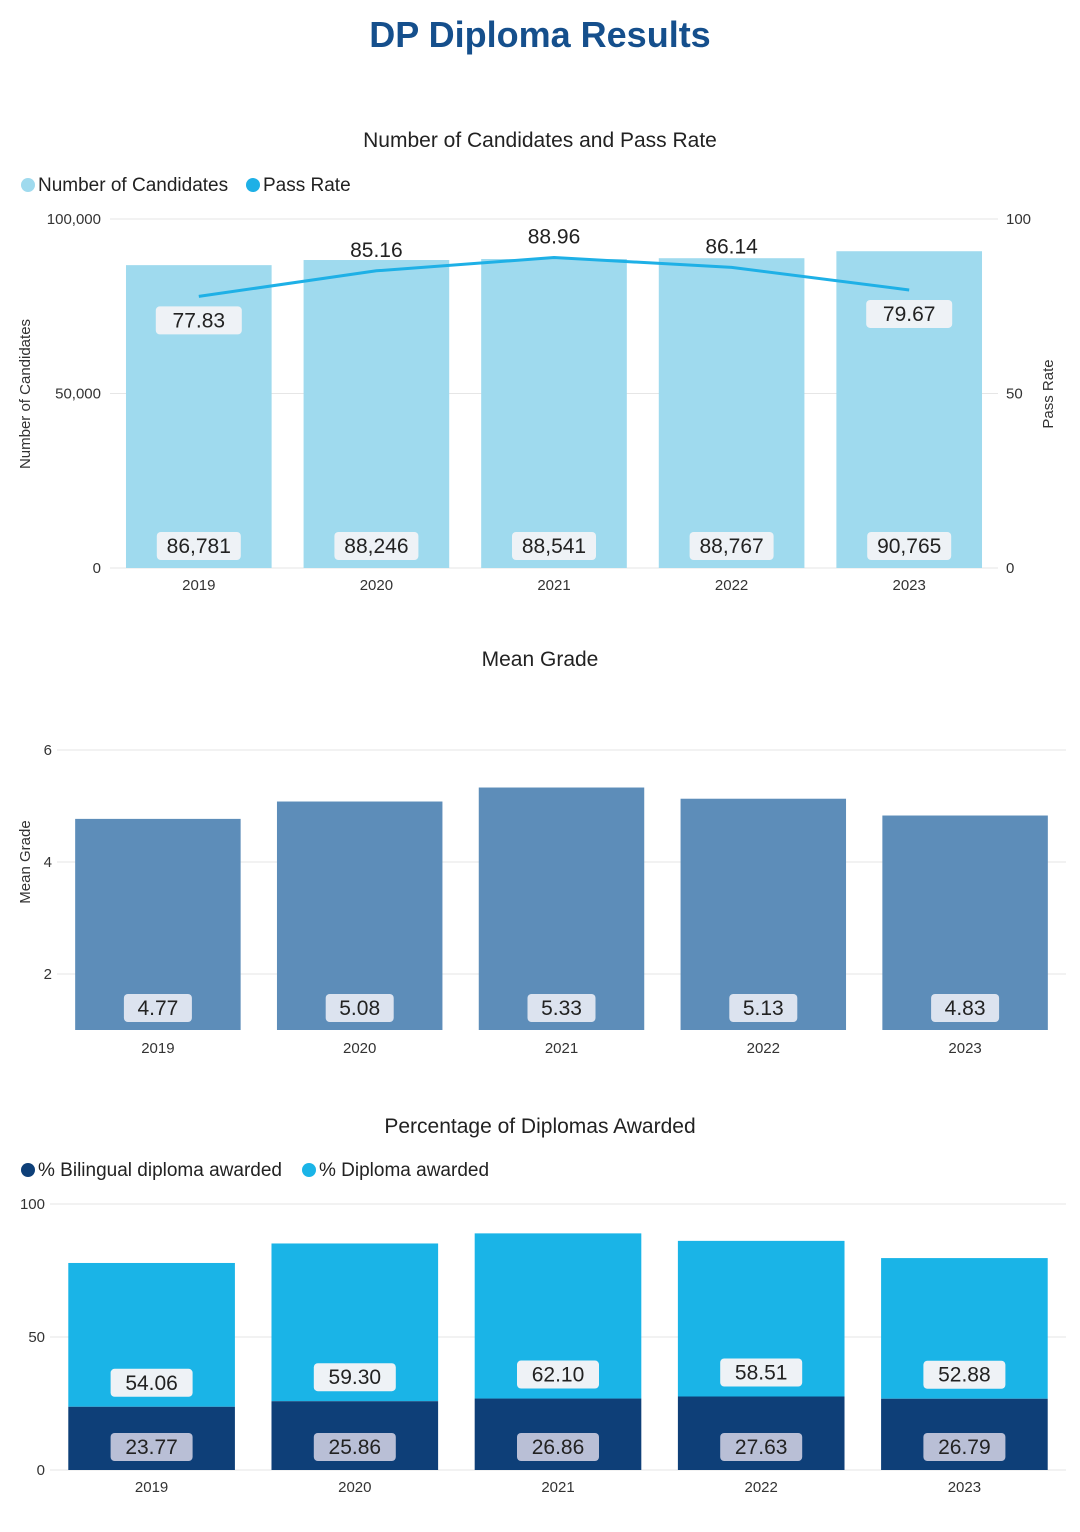 This screenshot has height=1532, width=1080. Describe the element at coordinates (198, 585) in the screenshot. I see `chart1-x-tick: 2019` at that location.